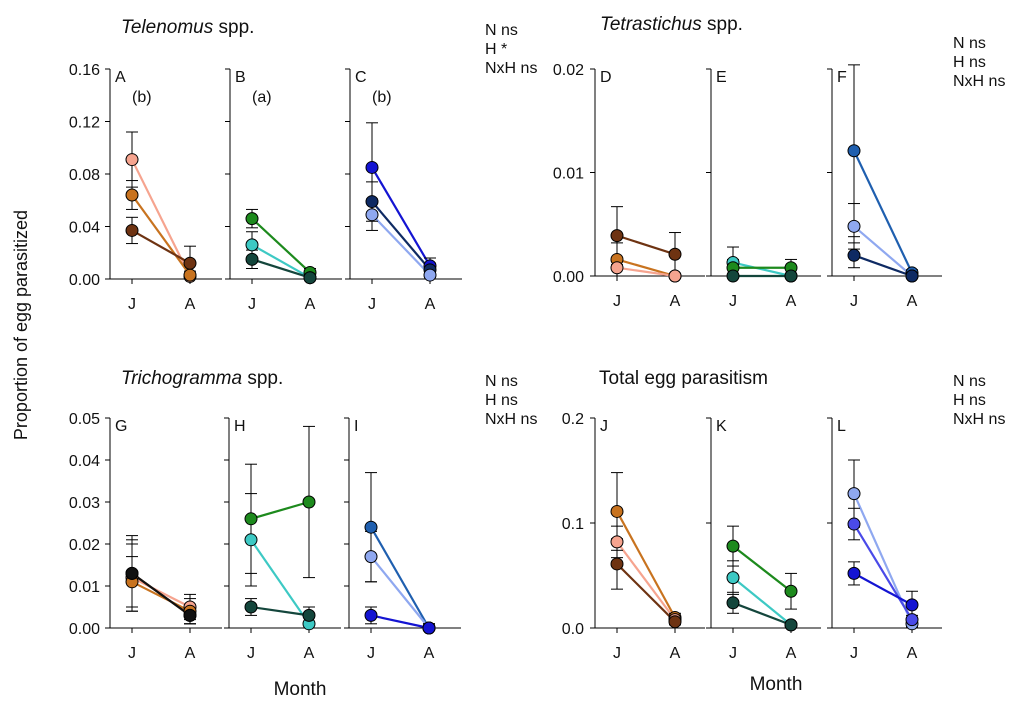  I want to click on panel-K: J A K, so click(763, 539).